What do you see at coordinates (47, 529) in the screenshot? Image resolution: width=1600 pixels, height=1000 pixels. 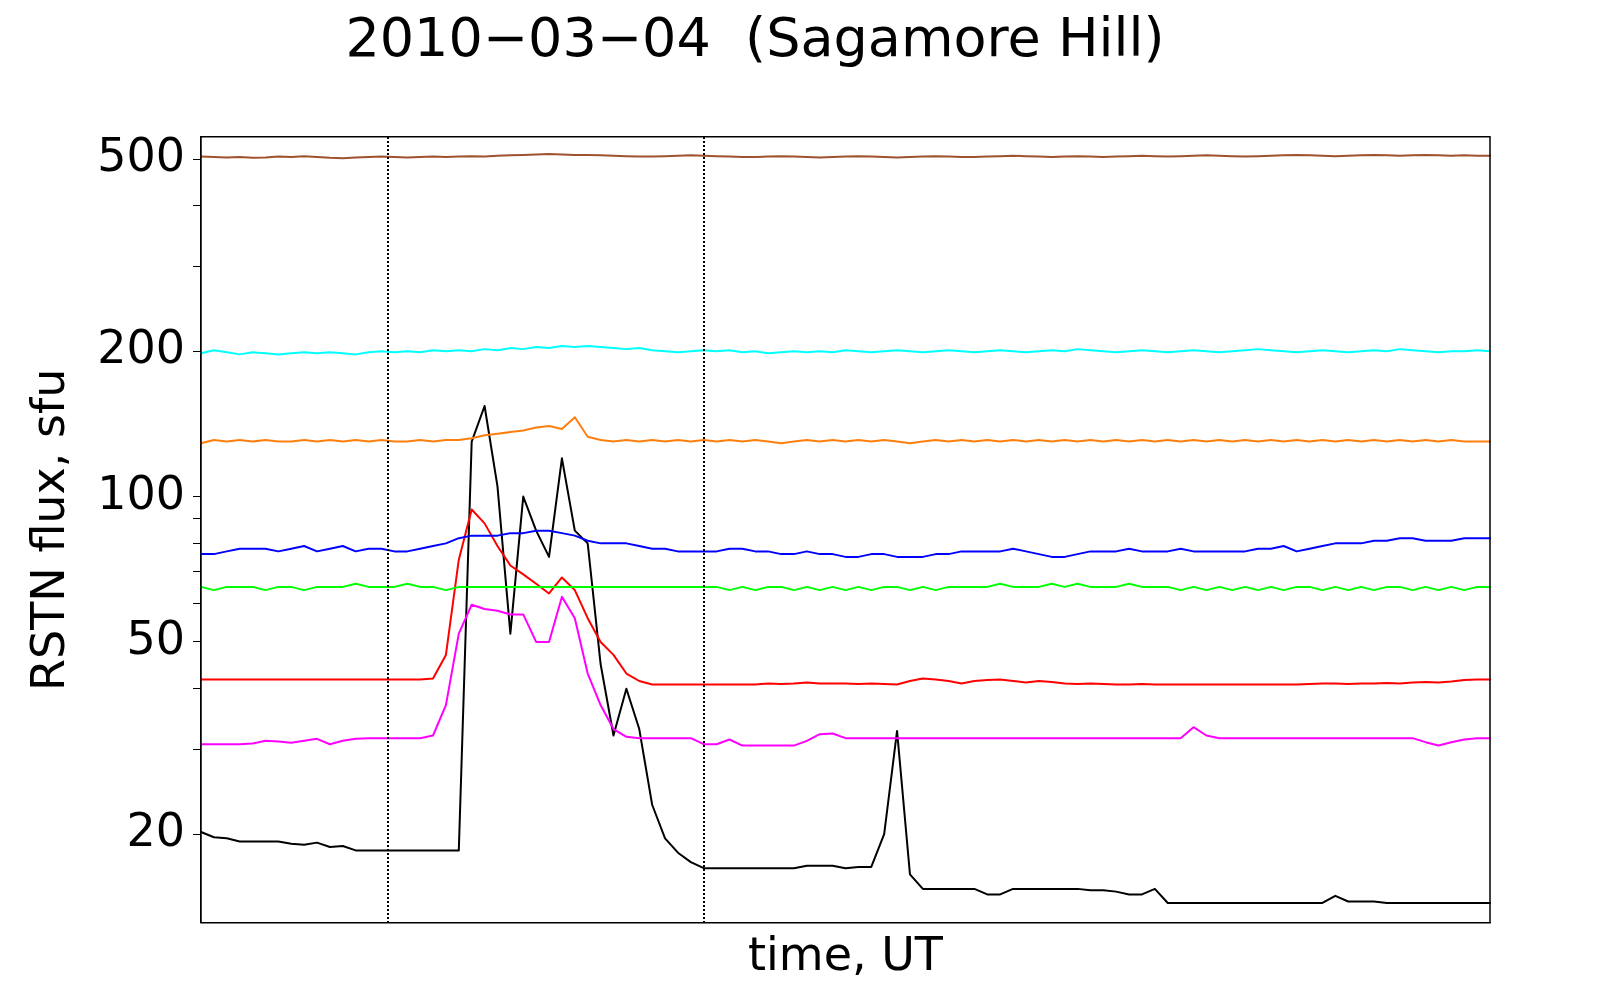 I see `y-axis-title: RSTN flux, sfu` at bounding box center [47, 529].